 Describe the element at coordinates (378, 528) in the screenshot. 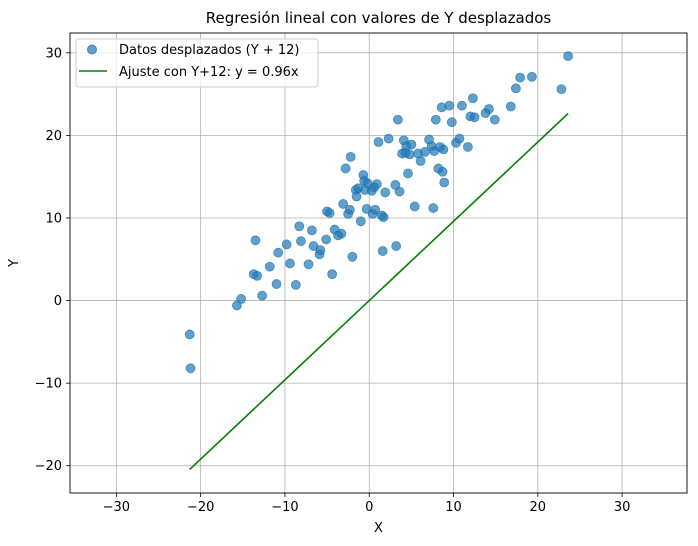

I see `x-axis-label: X` at that location.